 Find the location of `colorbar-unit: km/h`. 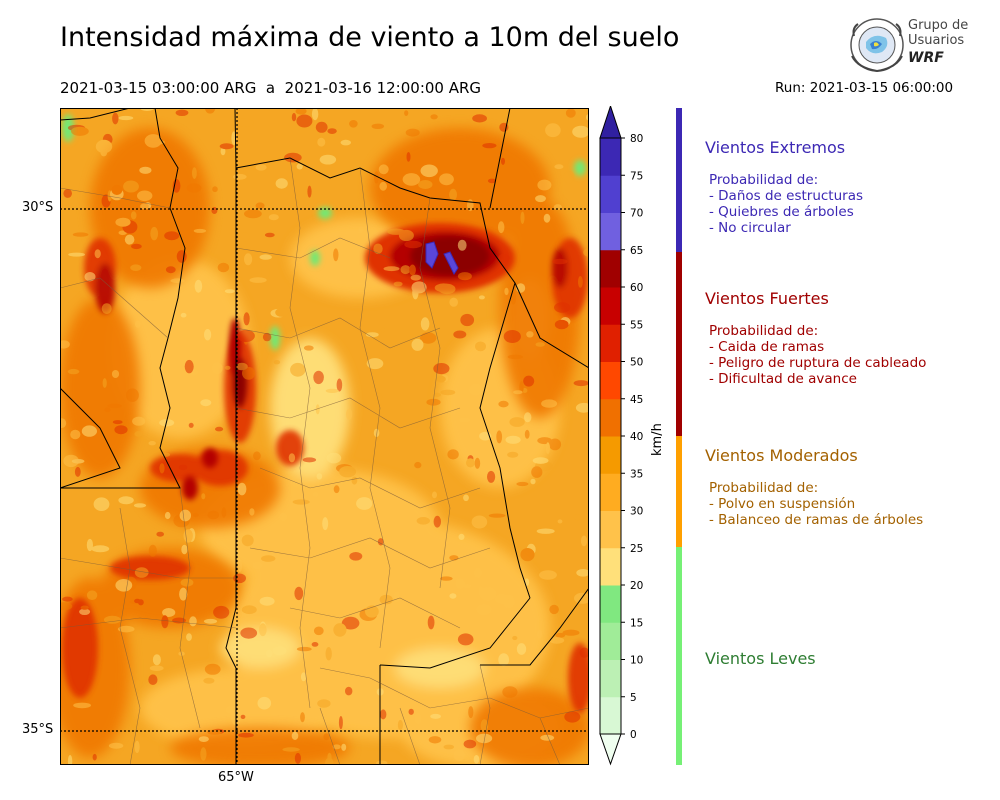

colorbar-unit: km/h is located at coordinates (658, 441).